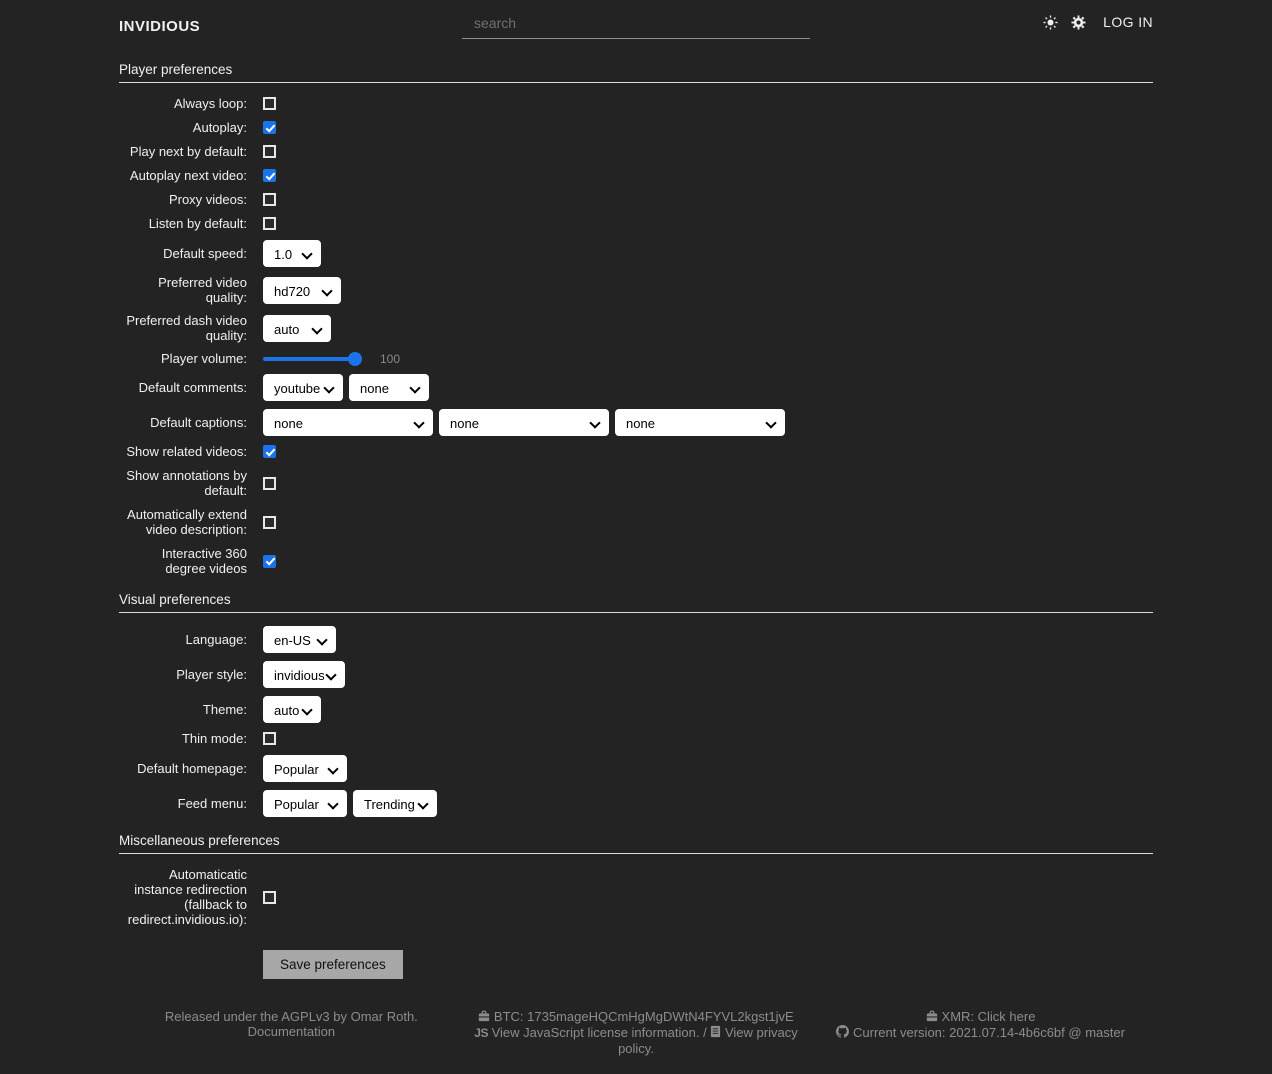 The width and height of the screenshot is (1272, 1074). What do you see at coordinates (188, 151) in the screenshot?
I see `play-next-label: Play next by default:` at bounding box center [188, 151].